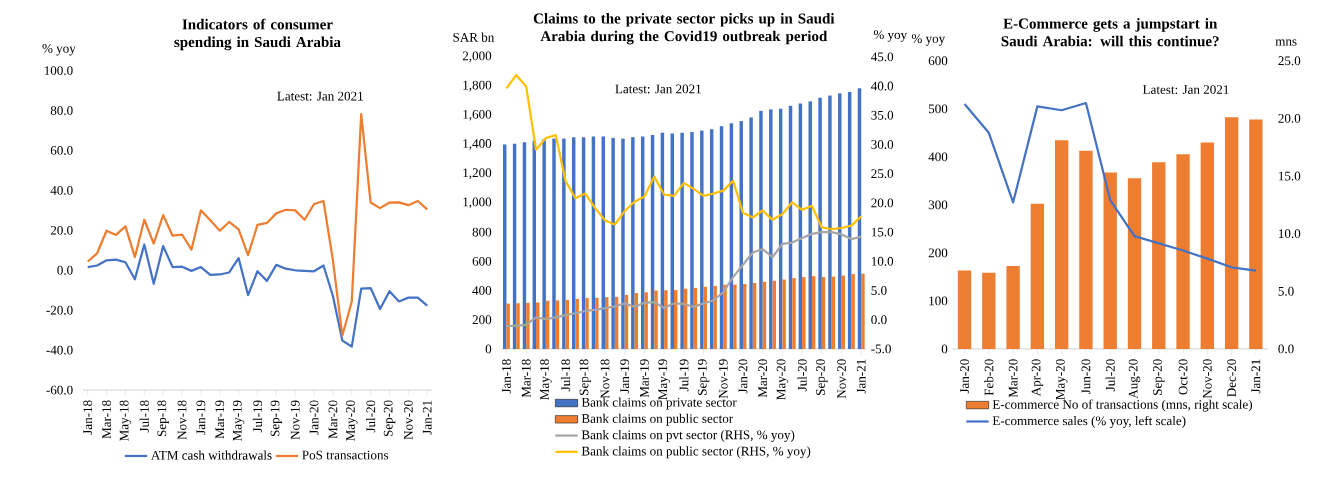 This screenshot has width=1318, height=478. I want to click on x-tick-label: Jan-19, so click(625, 376).